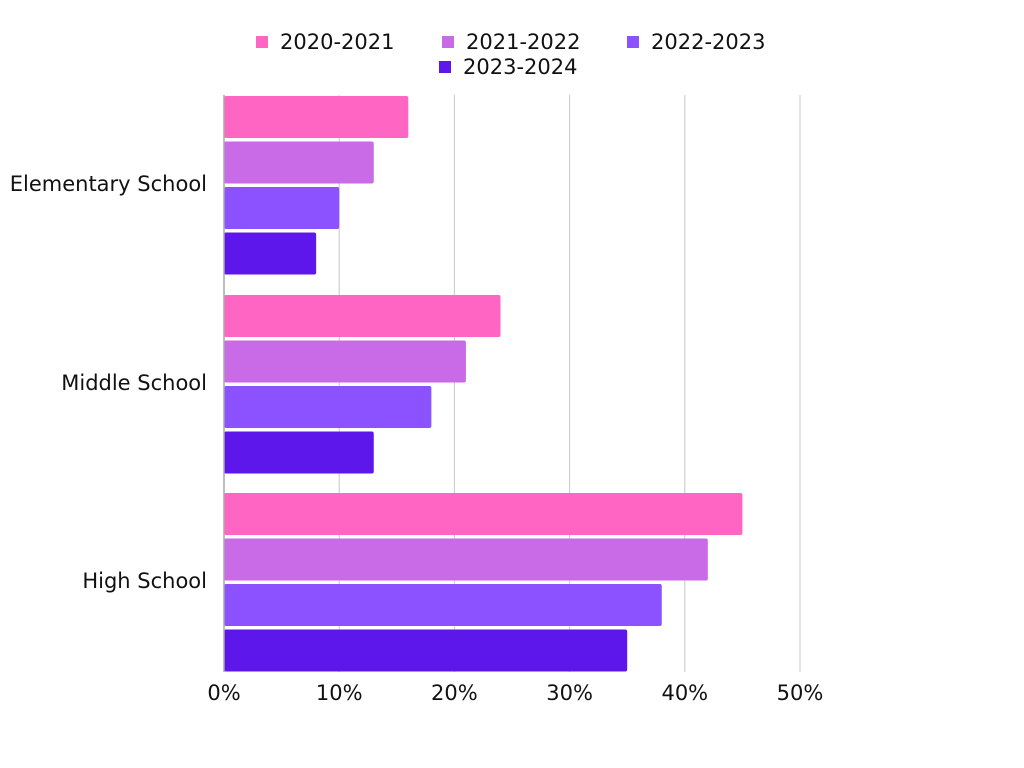 The height and width of the screenshot is (768, 1024). I want to click on legend: 2020-2021 2021-2022 2022-2023 2023-2024, so click(510, 54).